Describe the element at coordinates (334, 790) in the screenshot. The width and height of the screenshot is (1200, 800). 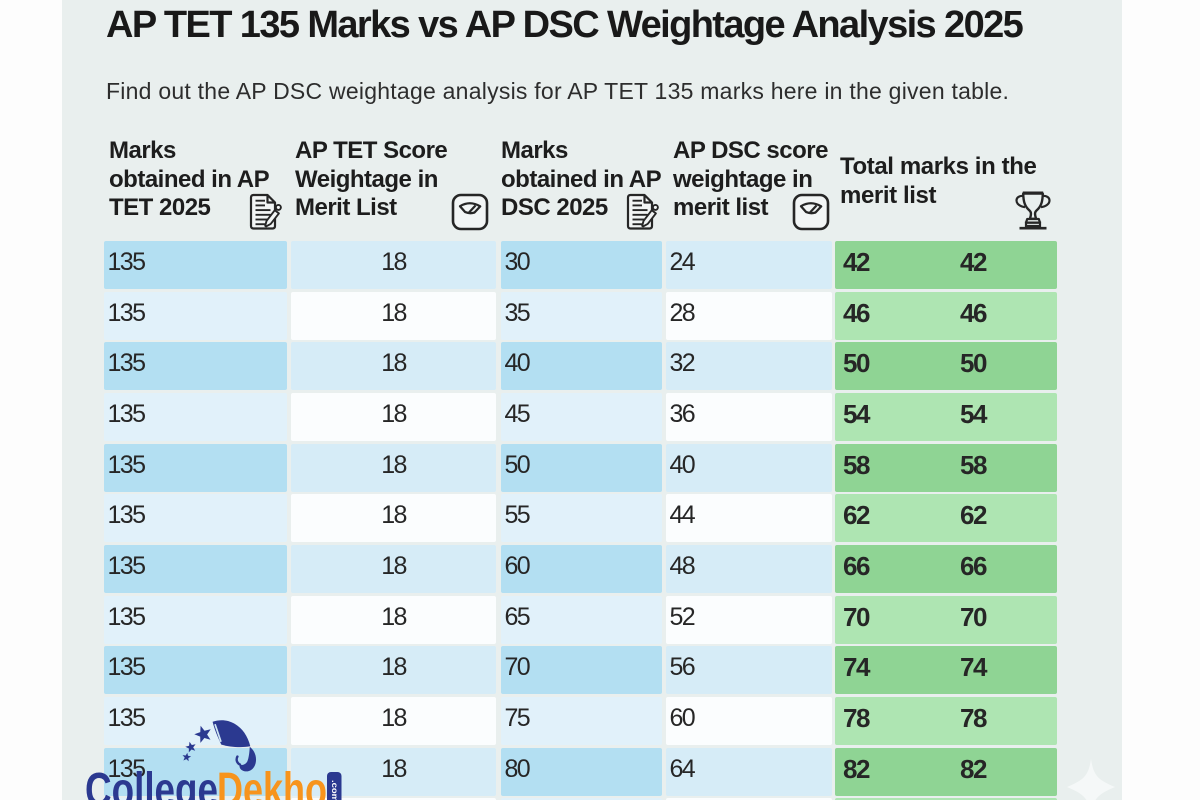
I see `svg-text: .com` at that location.